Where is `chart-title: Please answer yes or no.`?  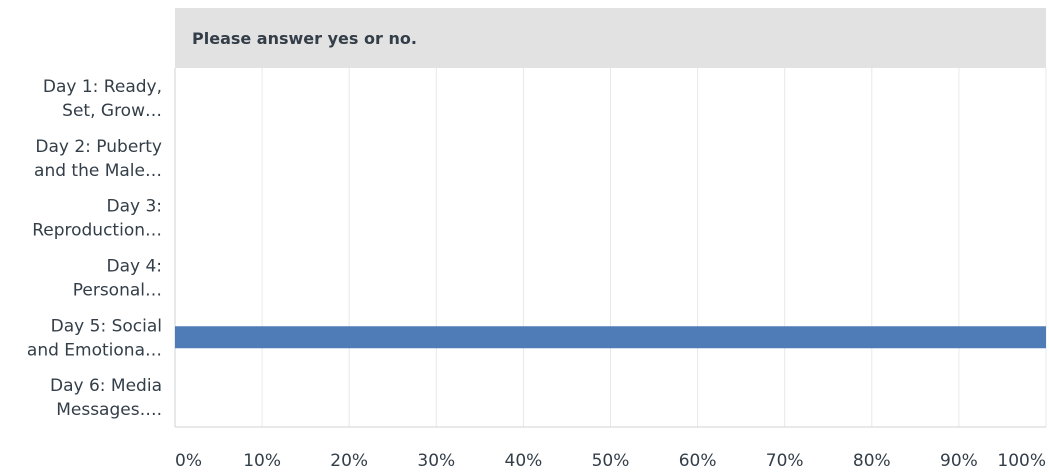 chart-title: Please answer yes or no. is located at coordinates (304, 38).